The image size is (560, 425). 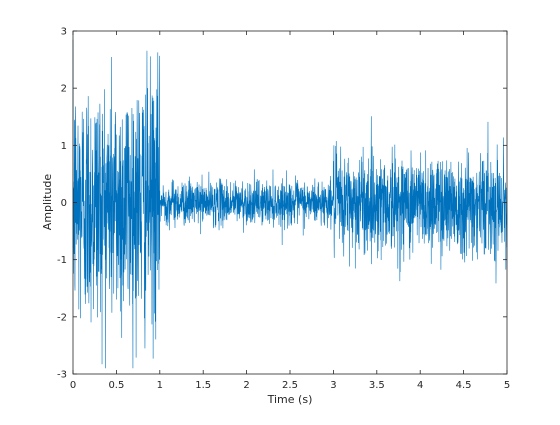 I want to click on x-tick-label: 3.5, so click(x=377, y=385).